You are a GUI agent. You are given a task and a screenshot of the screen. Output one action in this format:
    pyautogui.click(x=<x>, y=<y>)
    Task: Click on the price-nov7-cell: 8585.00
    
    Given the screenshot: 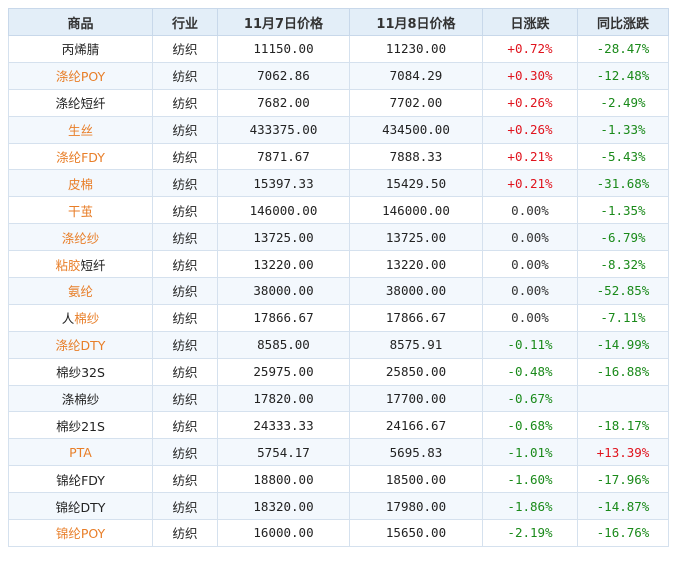 What is the action you would take?
    pyautogui.click(x=283, y=344)
    